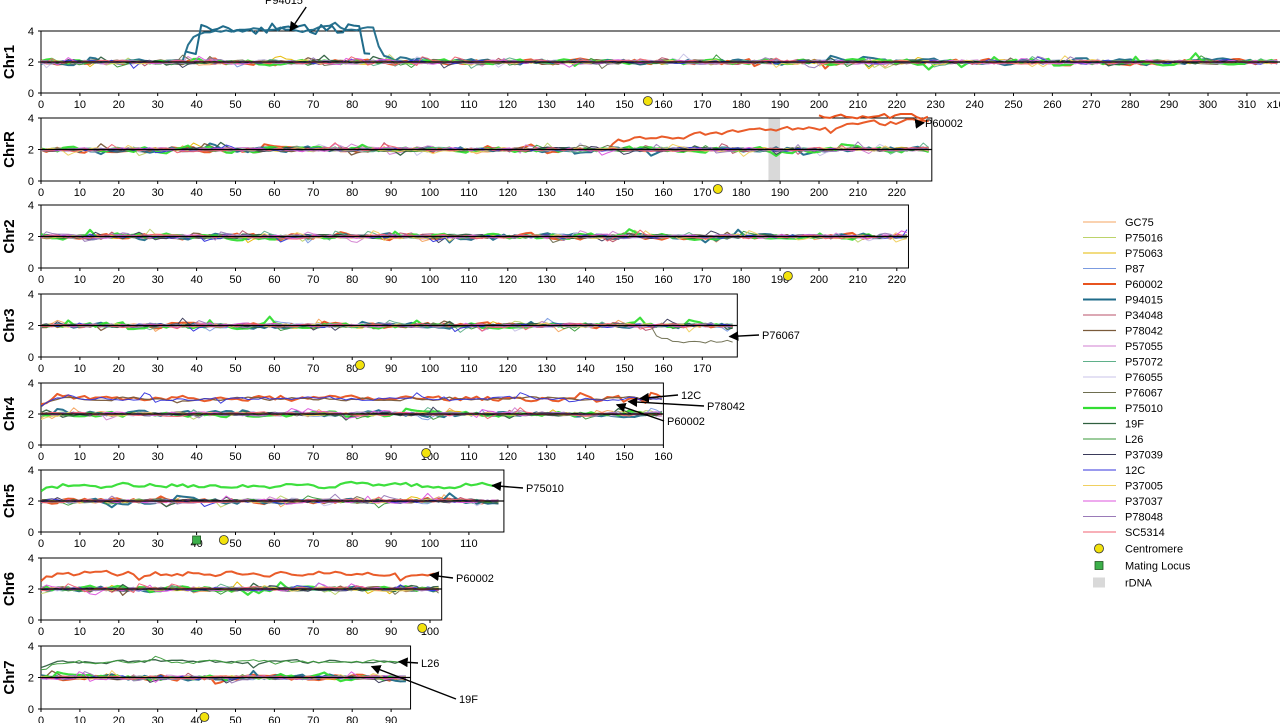 The image size is (1280, 723). Describe the element at coordinates (1113, 440) in the screenshot. I see `legend-item: L26` at that location.